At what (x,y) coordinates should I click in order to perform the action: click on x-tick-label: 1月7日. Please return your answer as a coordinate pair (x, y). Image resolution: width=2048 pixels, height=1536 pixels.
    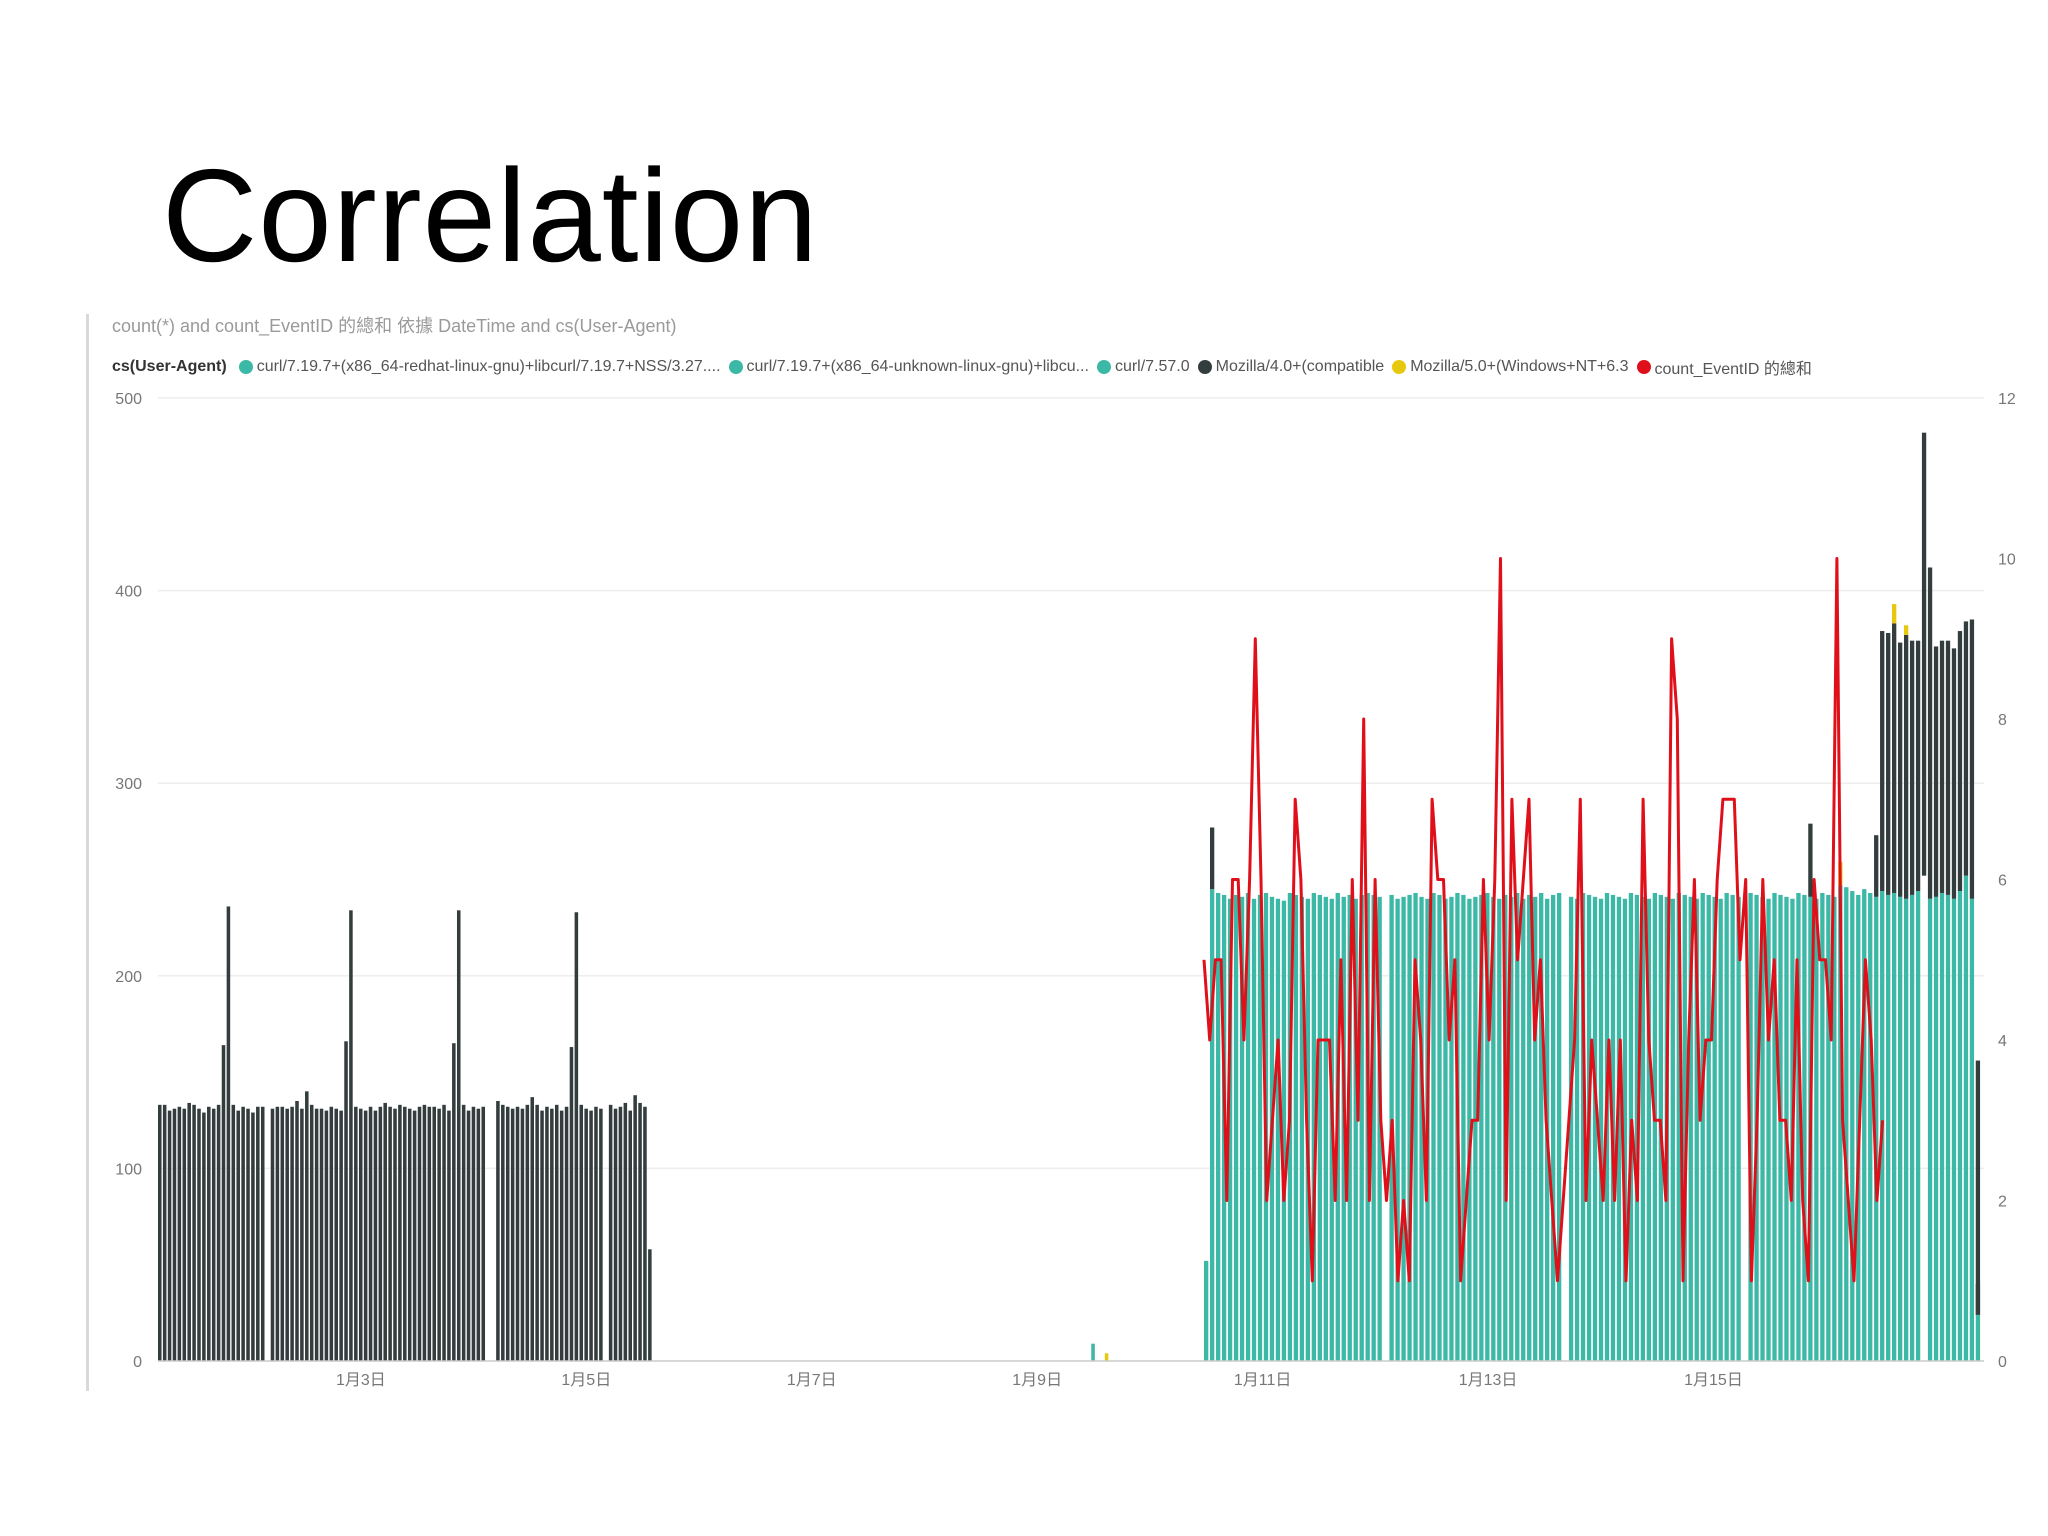
    Looking at the image, I should click on (812, 1380).